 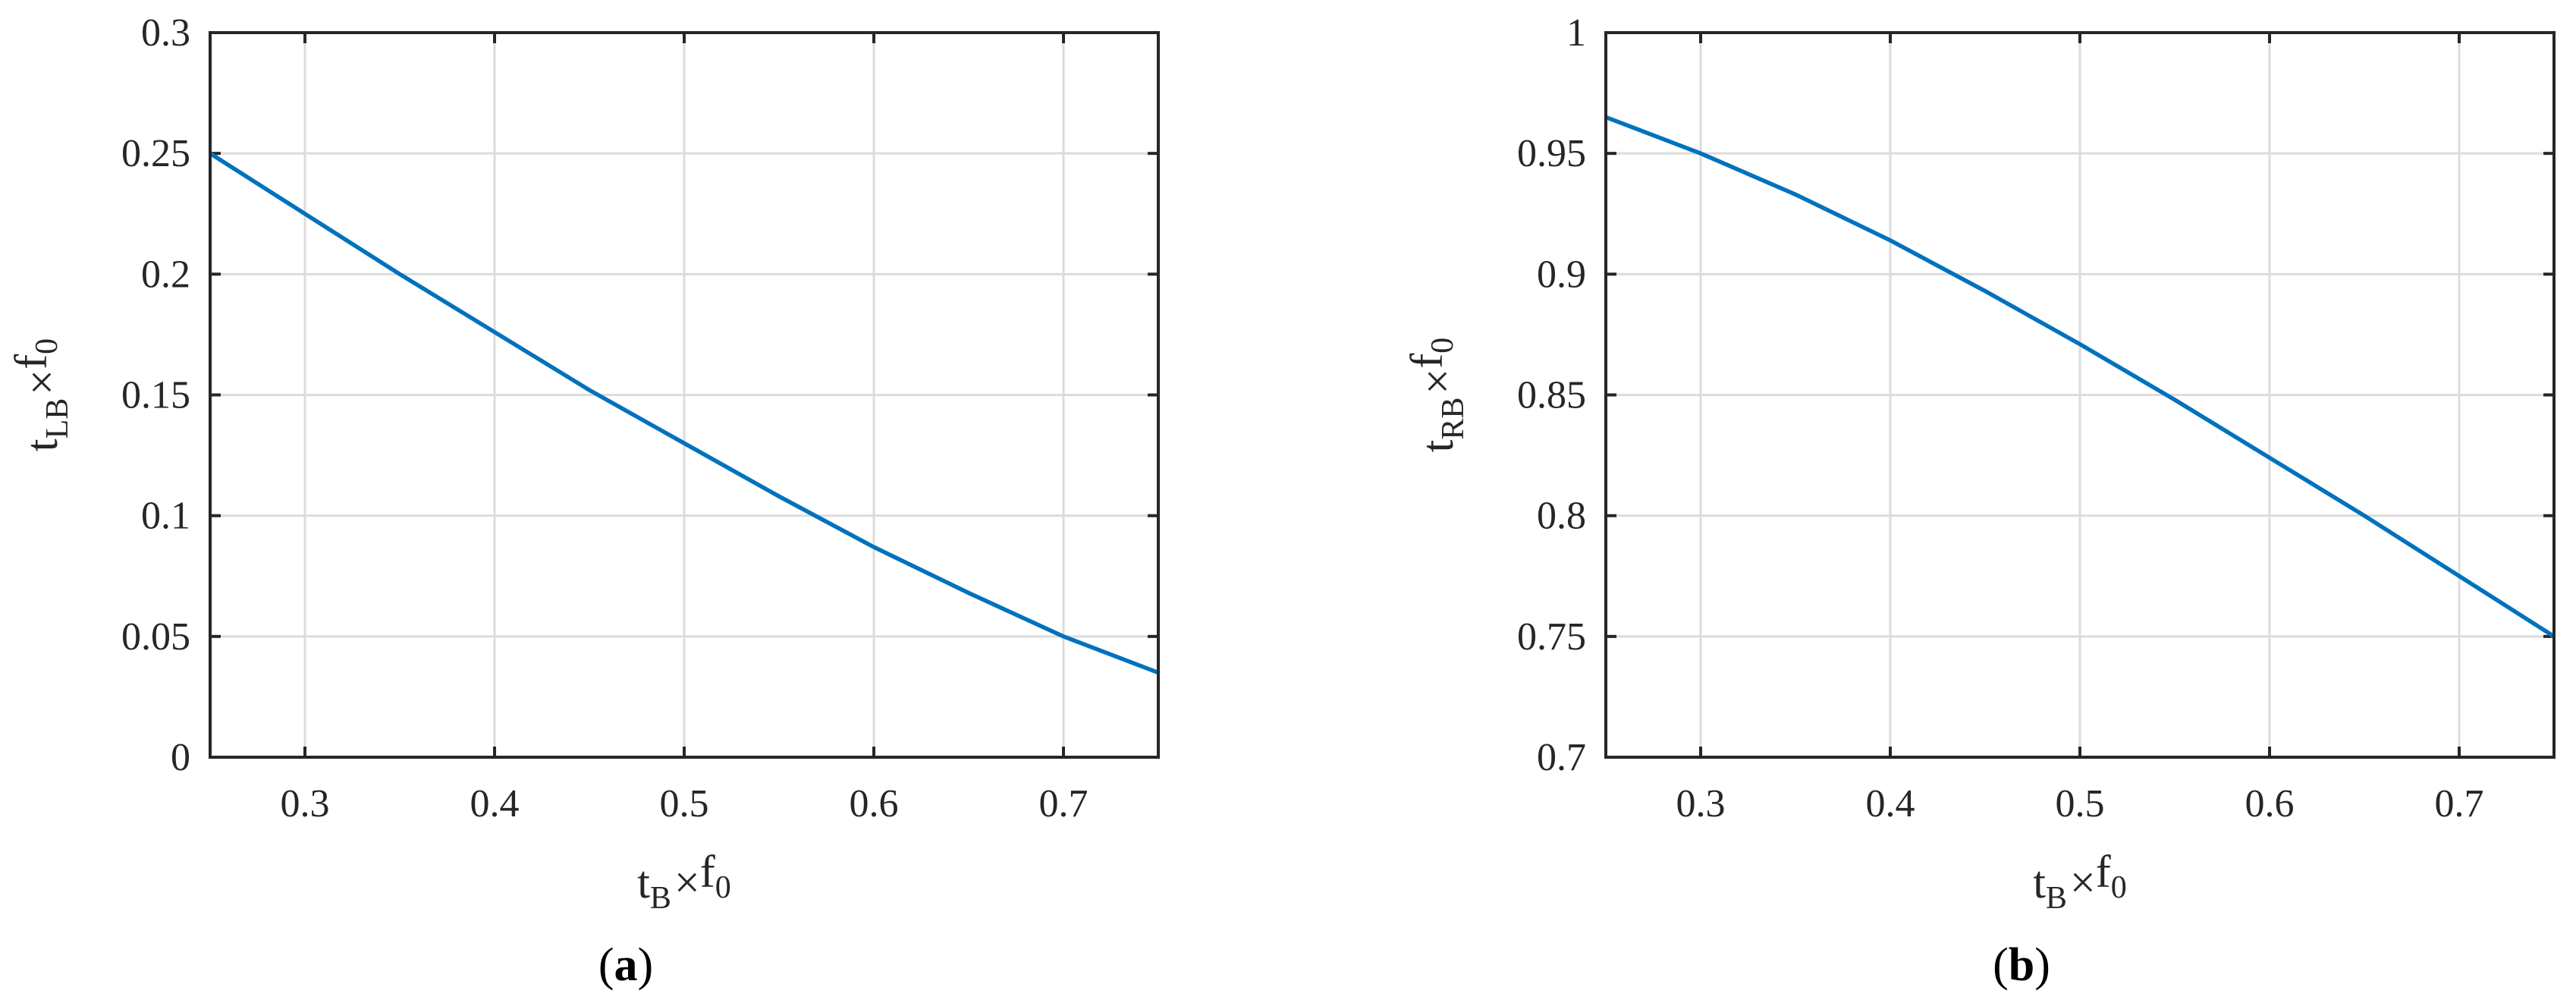 What do you see at coordinates (165, 517) in the screenshot?
I see `y-tick-label: 0.1` at bounding box center [165, 517].